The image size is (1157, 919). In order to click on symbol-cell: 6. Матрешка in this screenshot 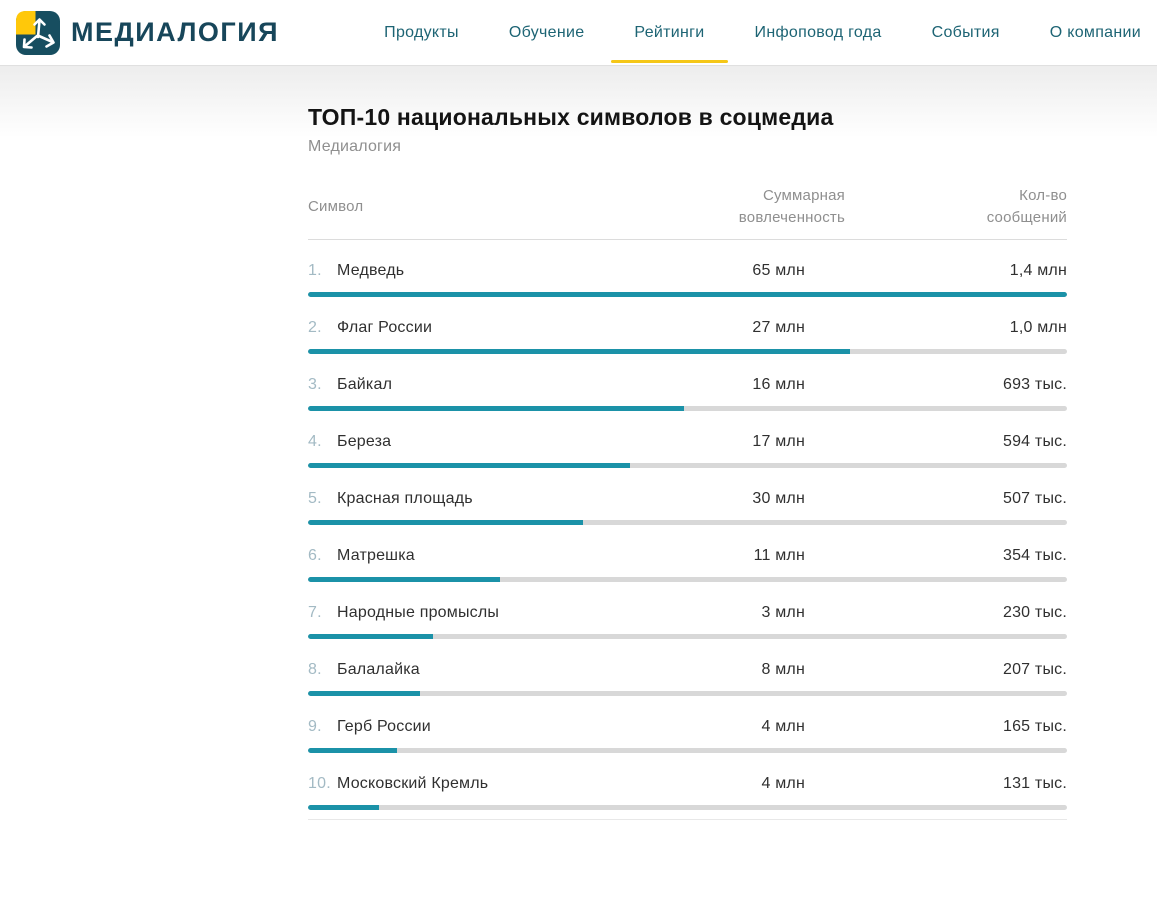, I will do `click(456, 556)`.